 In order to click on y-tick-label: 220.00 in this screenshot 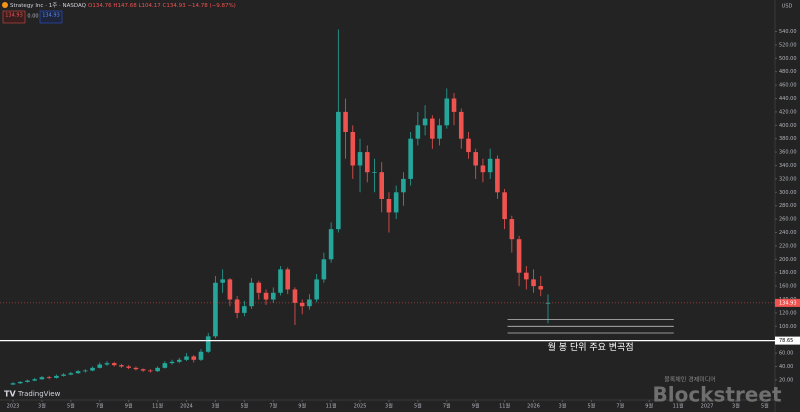, I will do `click(788, 246)`.